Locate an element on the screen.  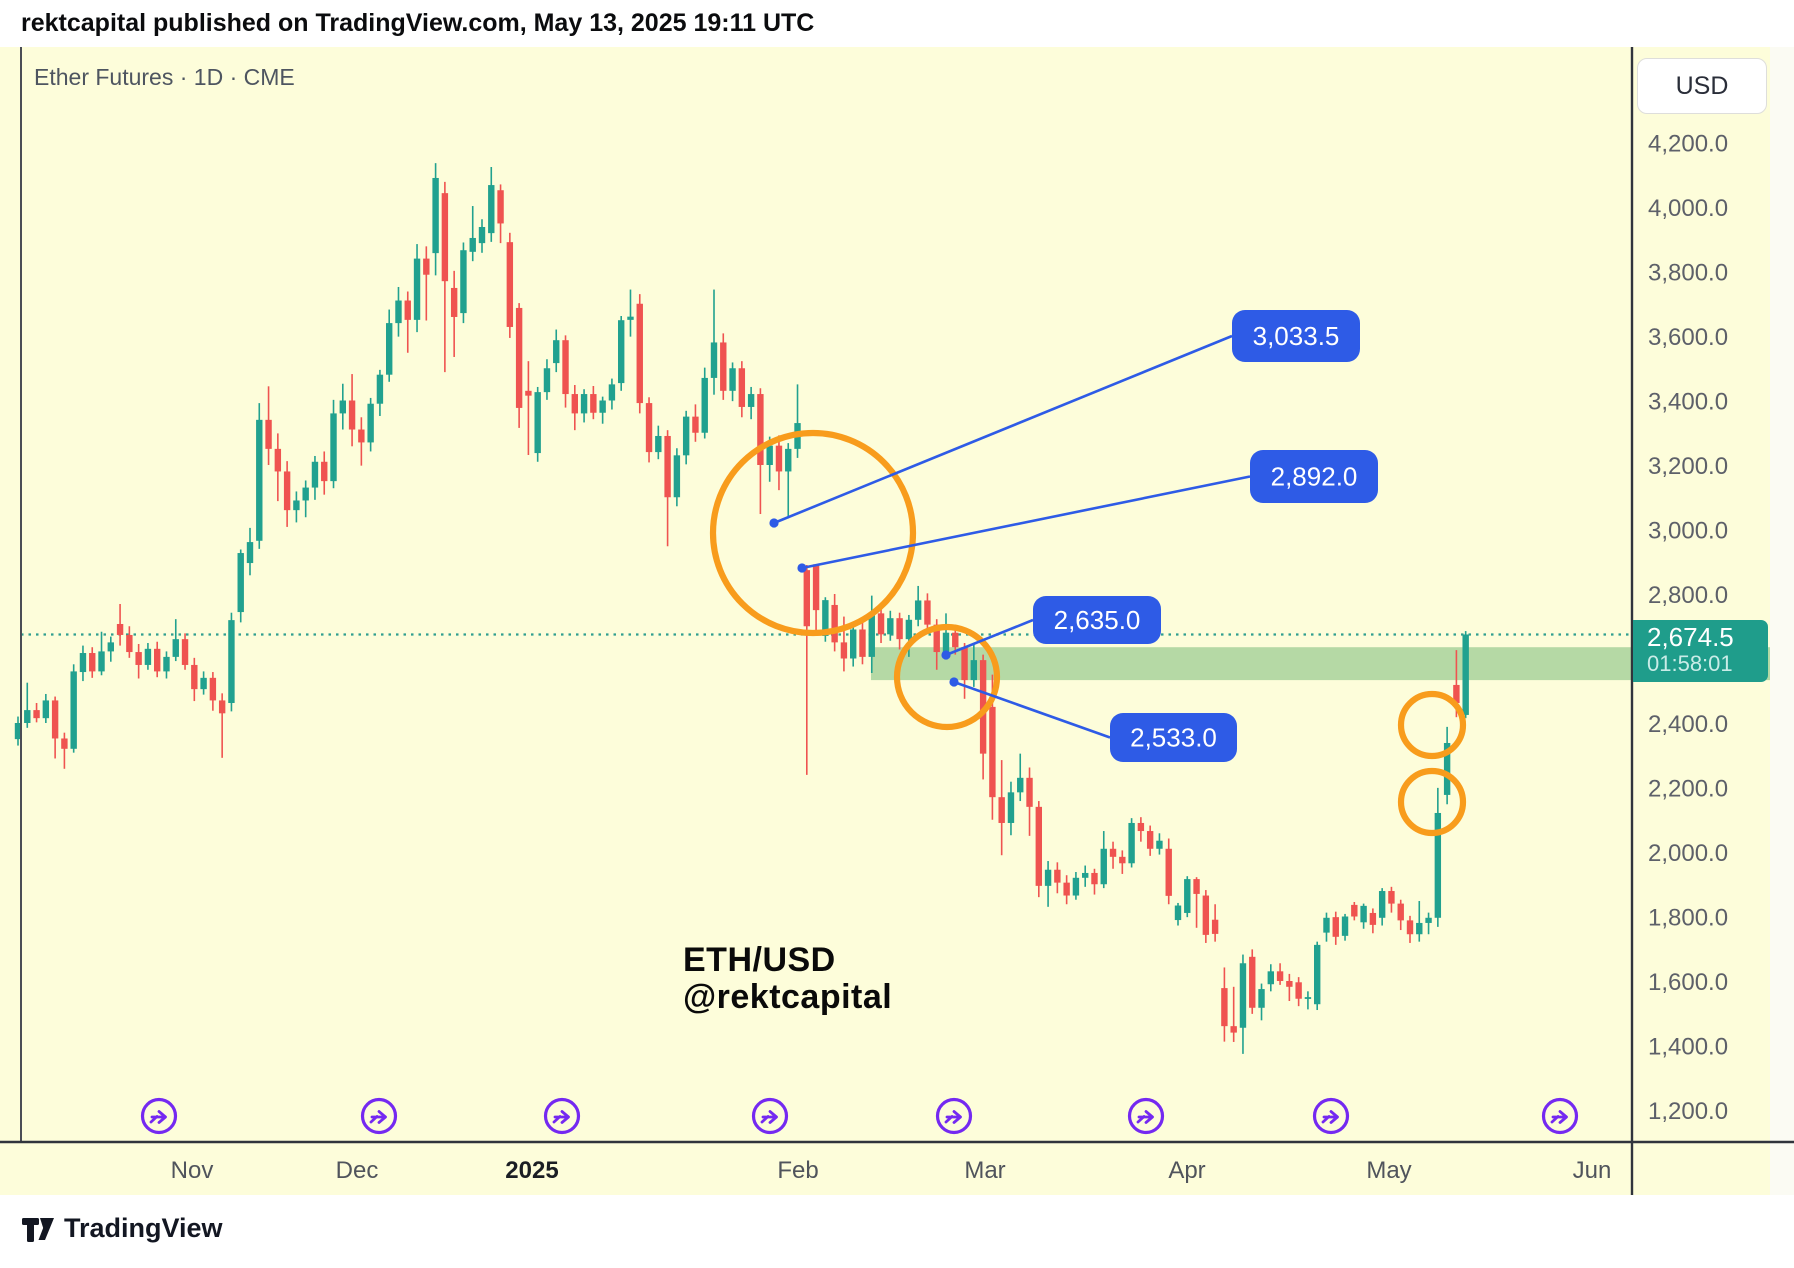
price-tick-label: 2,400.0 is located at coordinates (1688, 724).